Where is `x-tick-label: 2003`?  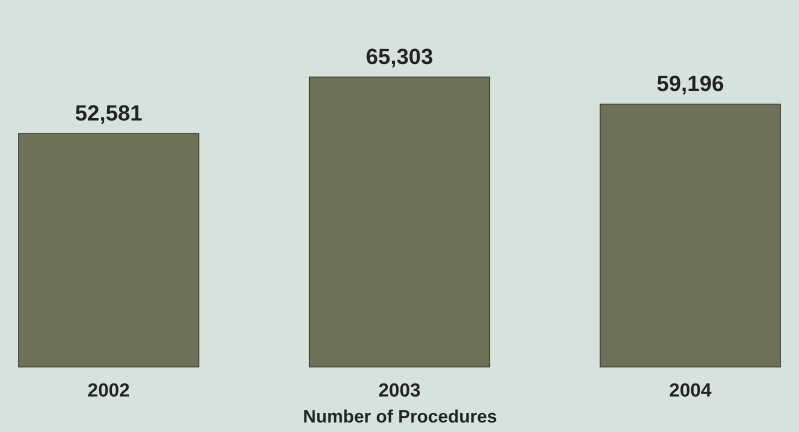
x-tick-label: 2003 is located at coordinates (399, 391).